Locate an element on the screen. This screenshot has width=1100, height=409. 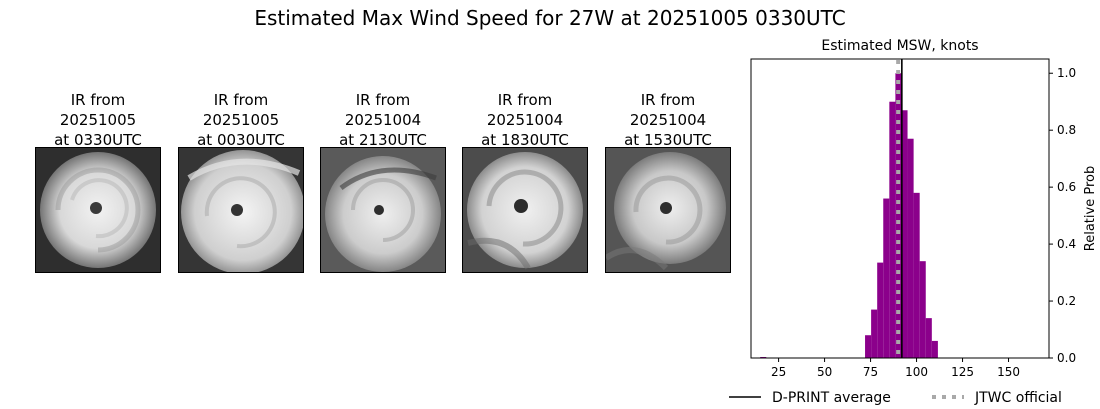
y-tick-label: 1.0 is located at coordinates (1066, 73).